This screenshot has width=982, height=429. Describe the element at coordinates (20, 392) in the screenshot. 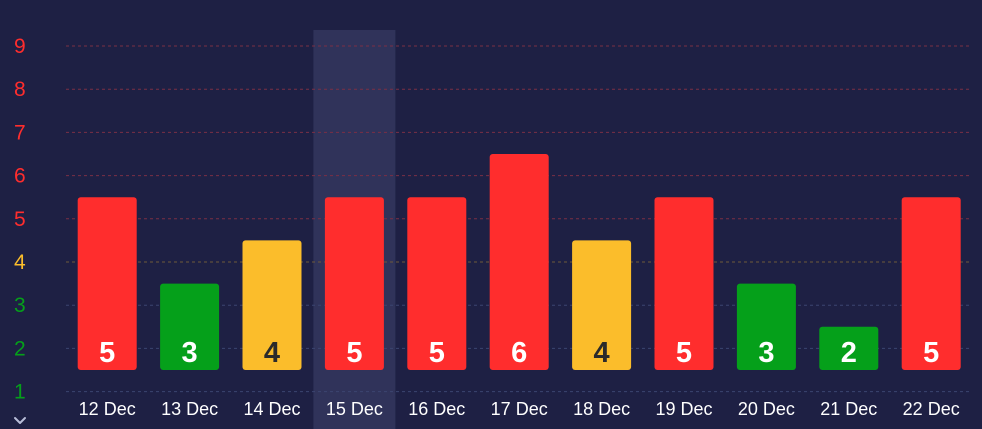

I see `y-tick-label: 1` at that location.